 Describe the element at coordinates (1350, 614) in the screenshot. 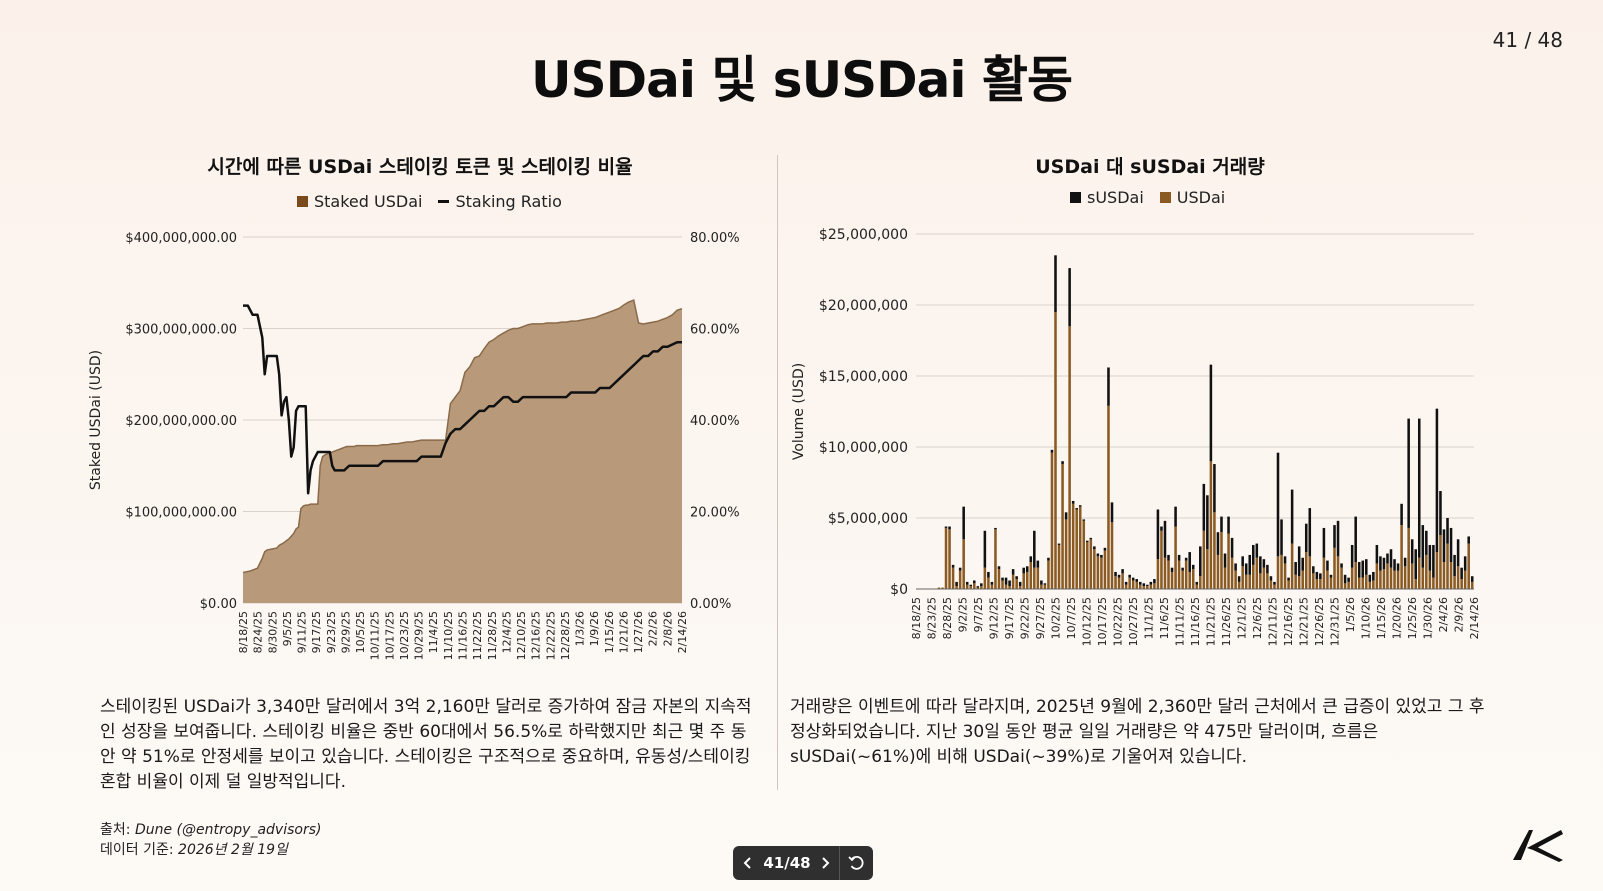

I see `x-tick-label: 1/5/26` at that location.